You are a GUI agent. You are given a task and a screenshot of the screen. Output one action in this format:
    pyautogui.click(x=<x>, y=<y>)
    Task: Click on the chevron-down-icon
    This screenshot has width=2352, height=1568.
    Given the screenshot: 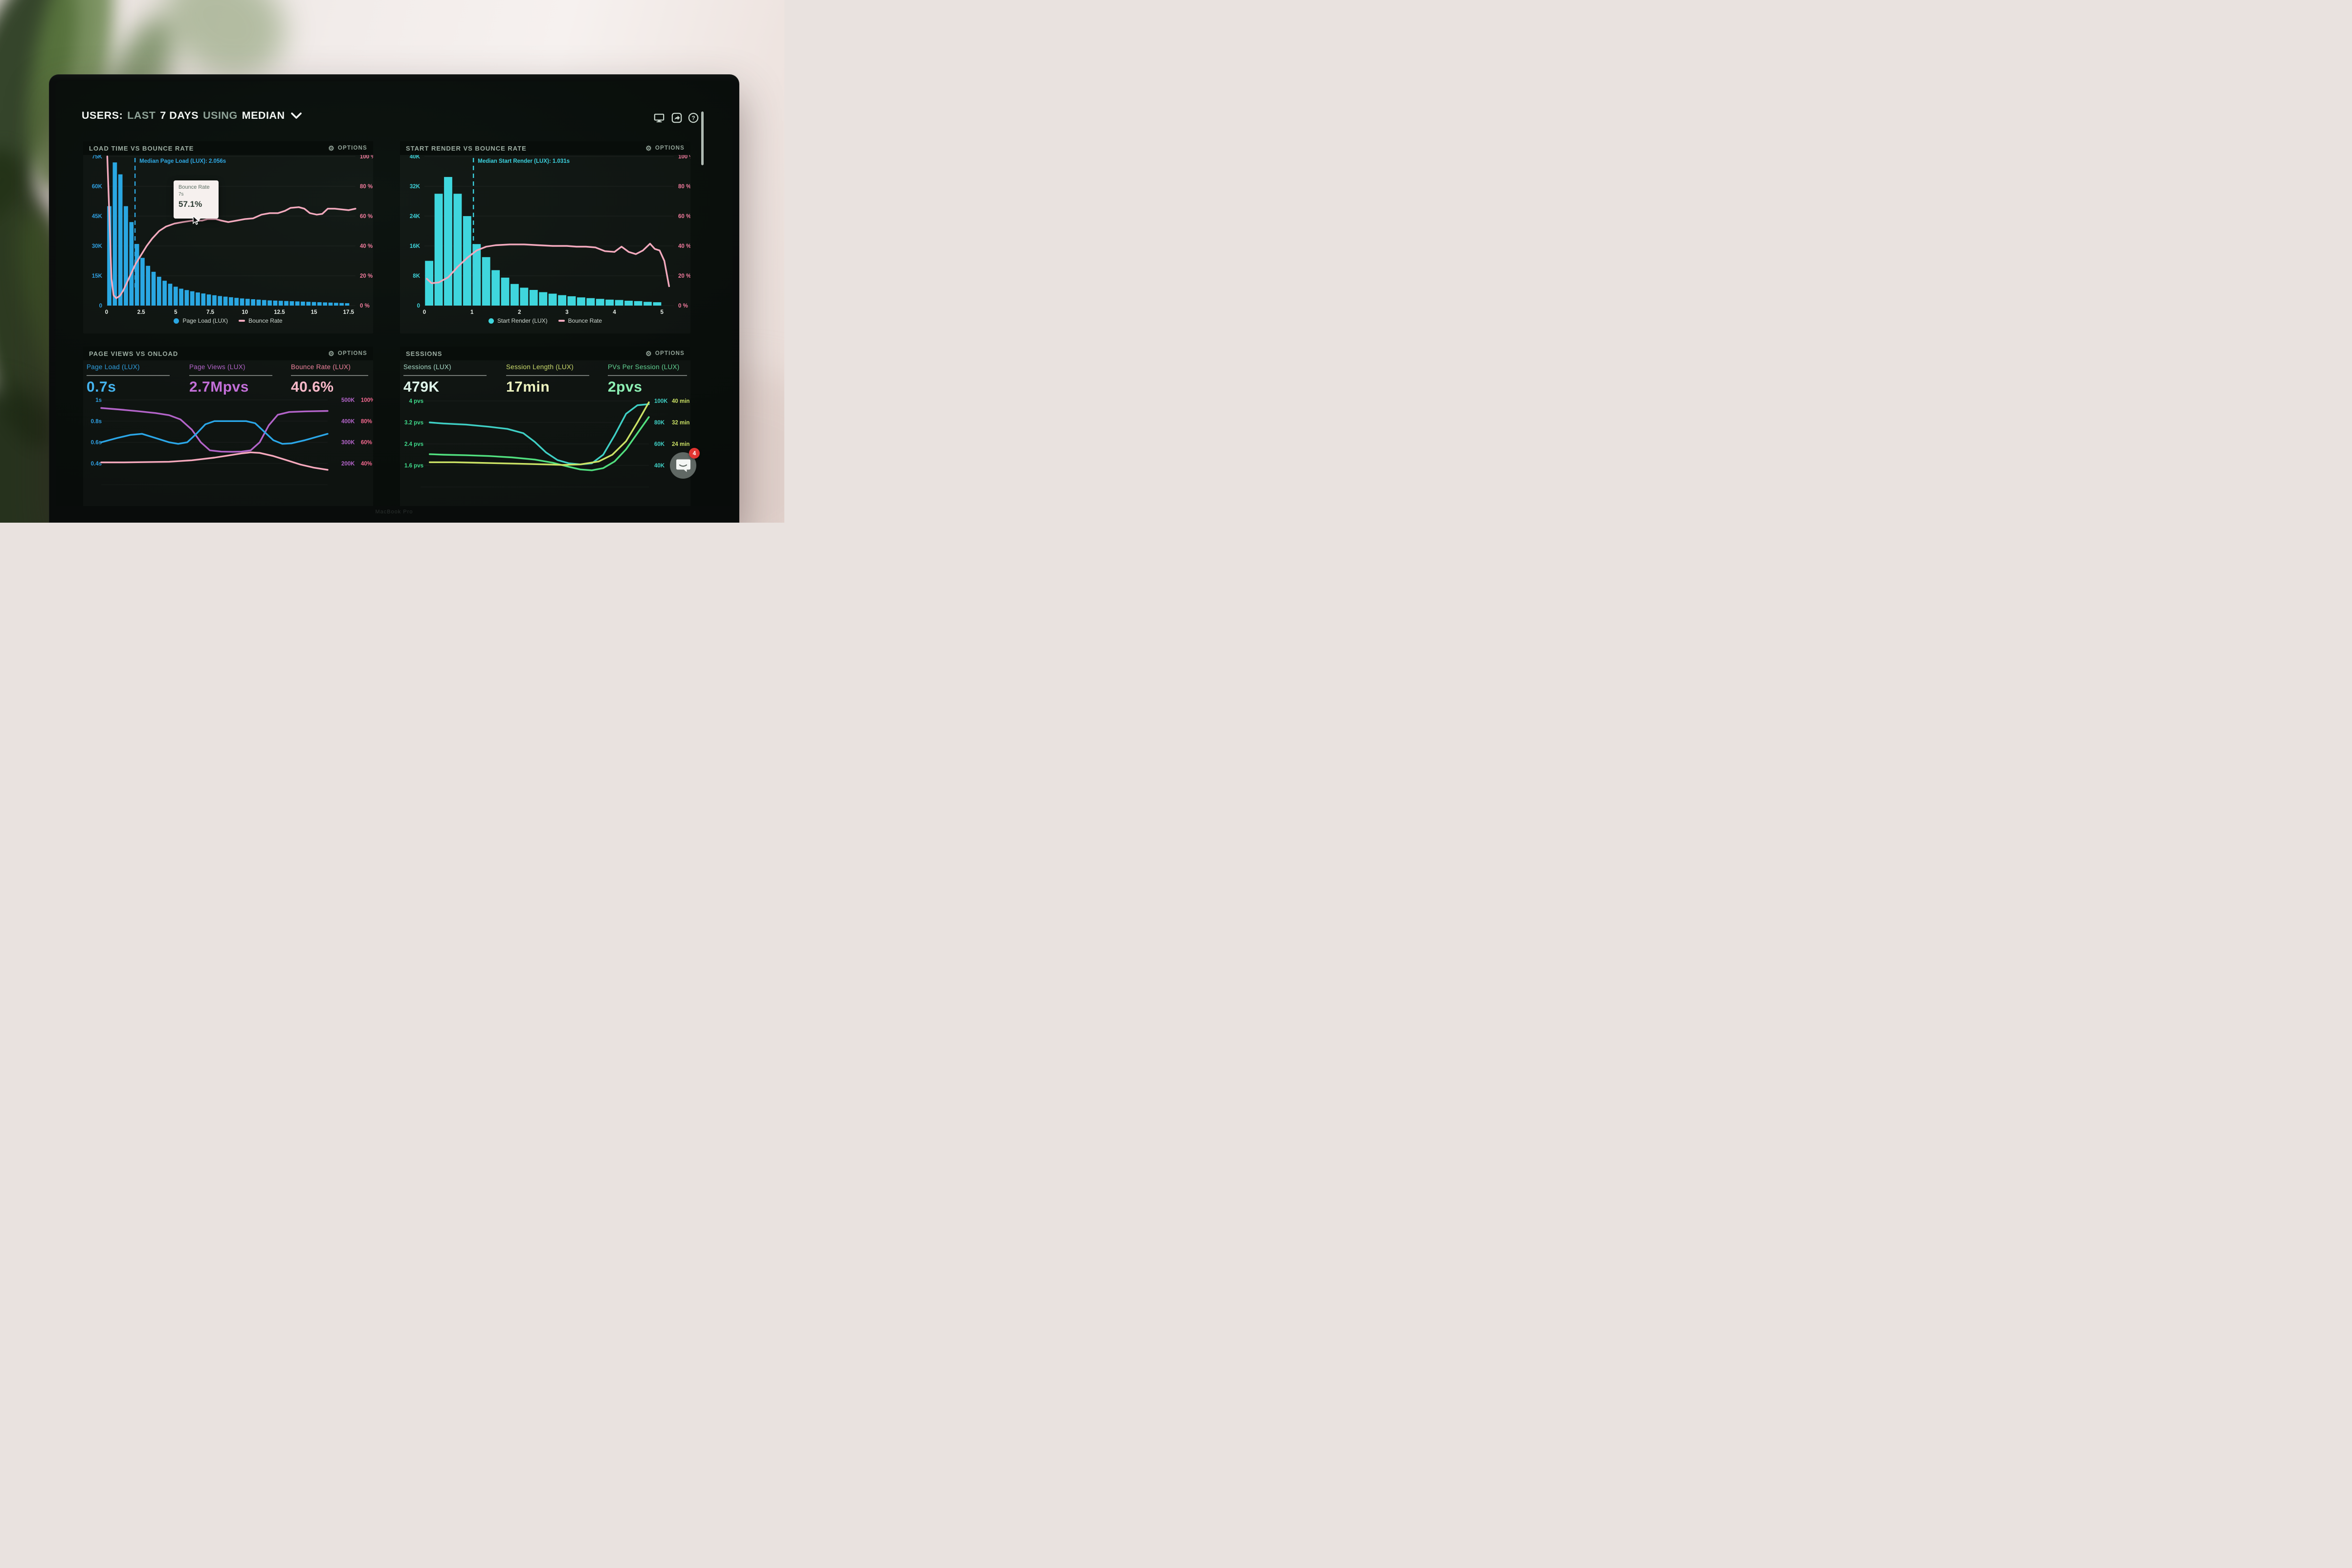 What is the action you would take?
    pyautogui.click(x=296, y=116)
    